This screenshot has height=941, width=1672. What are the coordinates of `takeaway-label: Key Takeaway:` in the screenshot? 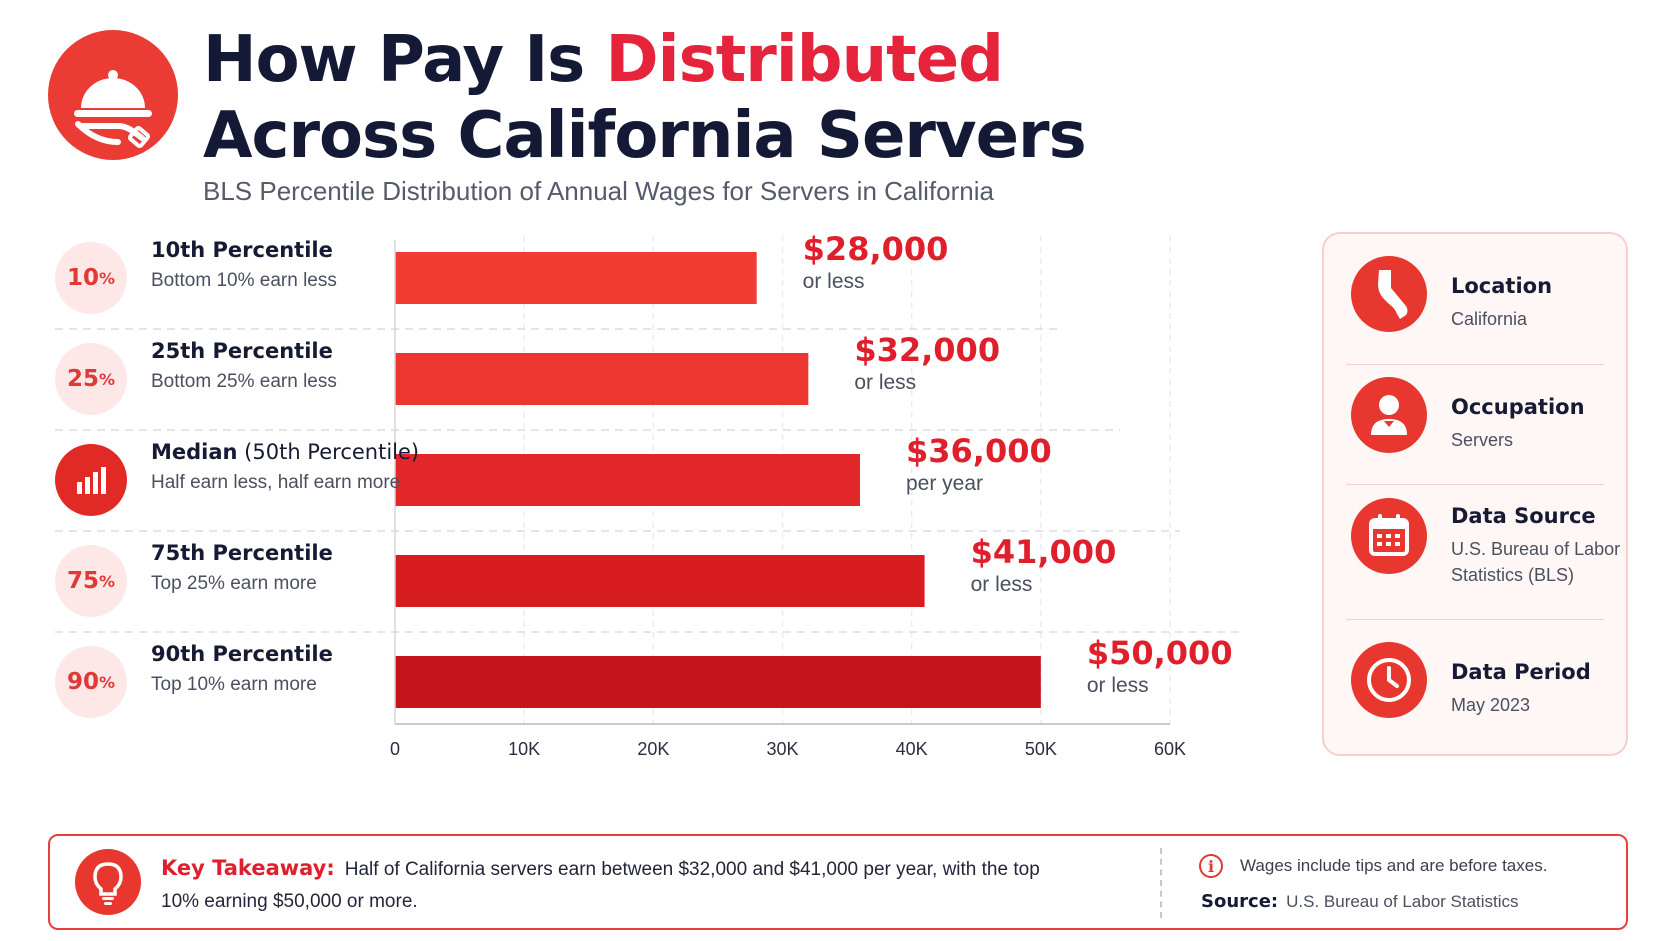 It's located at (248, 868).